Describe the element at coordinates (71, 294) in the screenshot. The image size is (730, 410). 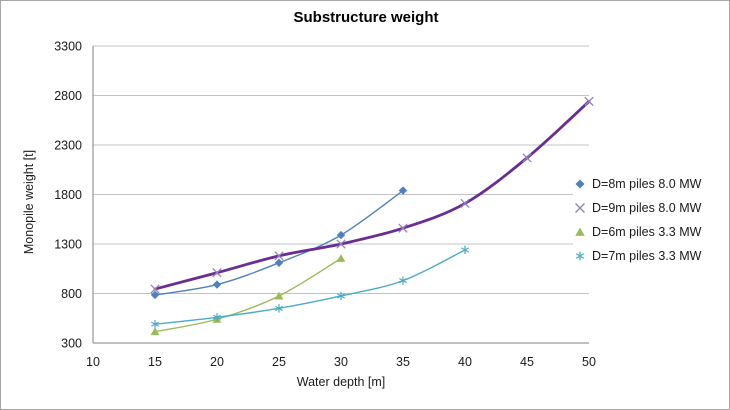
I see `y-tick-label: 800` at that location.